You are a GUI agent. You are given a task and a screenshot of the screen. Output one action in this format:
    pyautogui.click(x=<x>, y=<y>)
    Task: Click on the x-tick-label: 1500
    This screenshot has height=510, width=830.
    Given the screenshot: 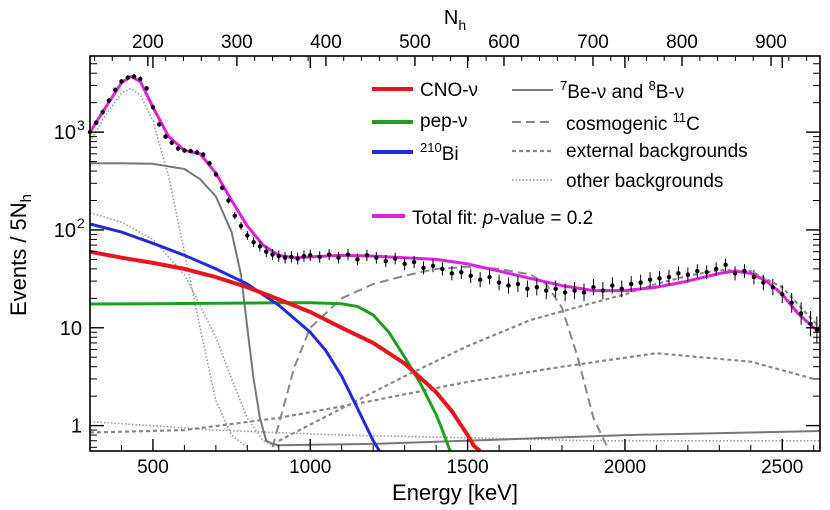 What is the action you would take?
    pyautogui.click(x=467, y=467)
    